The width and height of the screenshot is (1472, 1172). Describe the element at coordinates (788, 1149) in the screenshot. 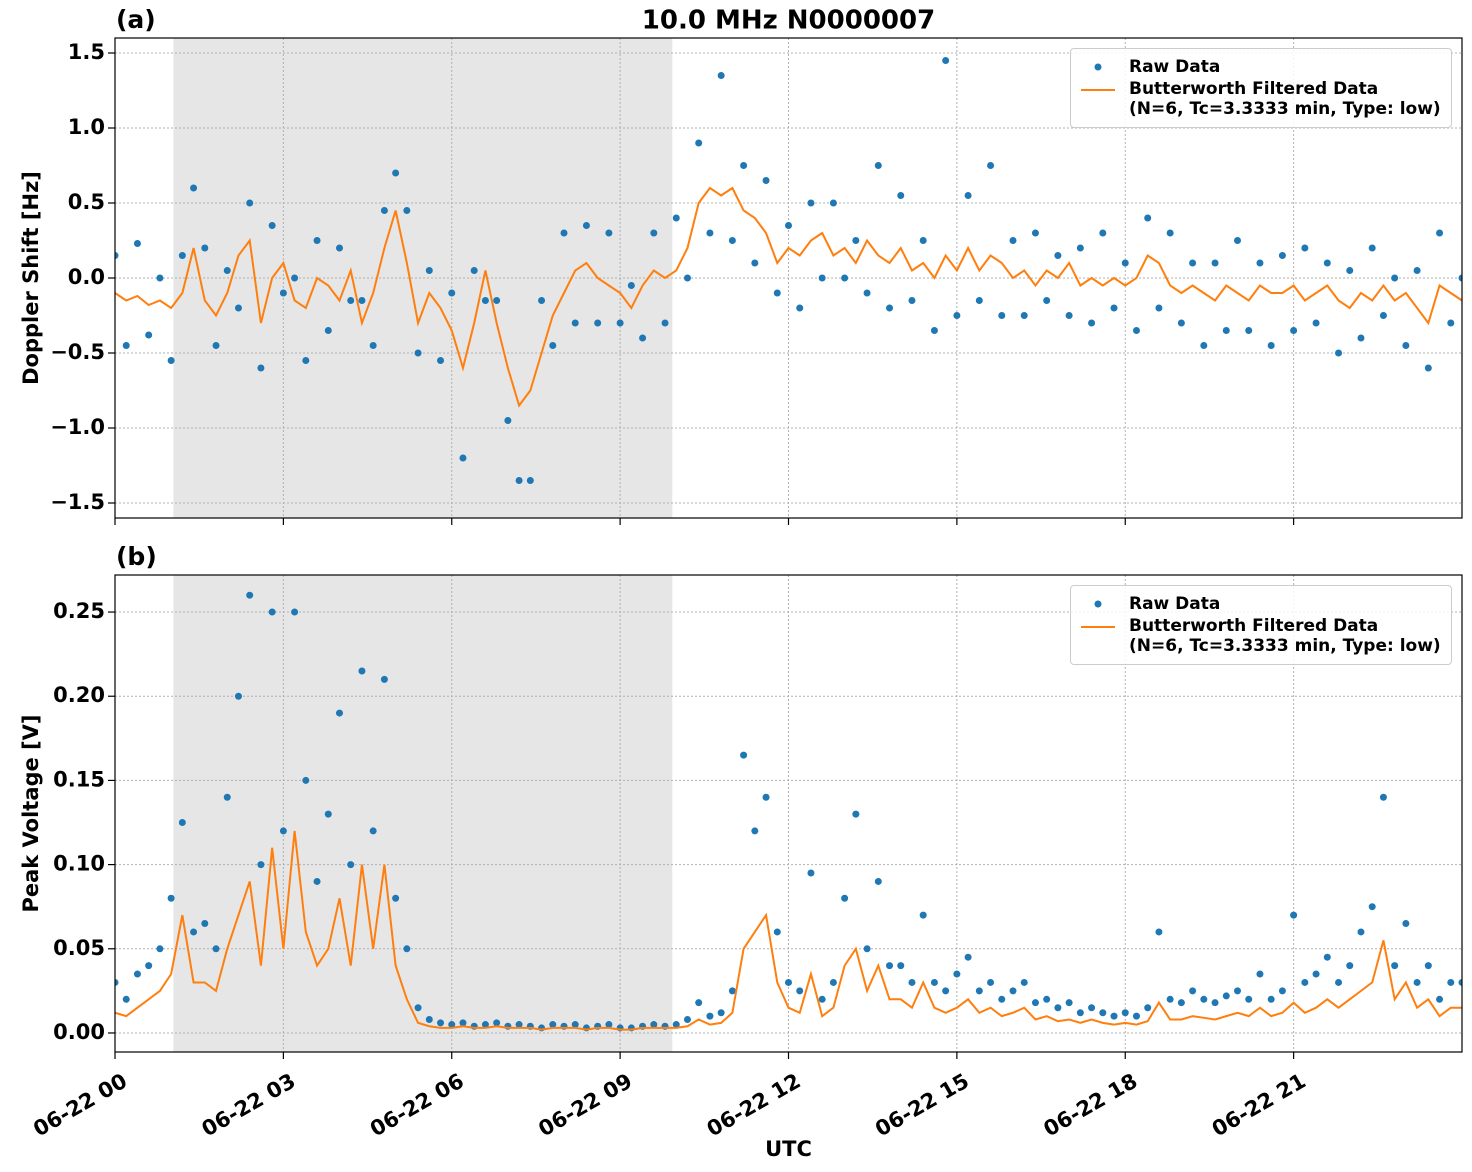

I see `x-axis-label: UTC` at that location.